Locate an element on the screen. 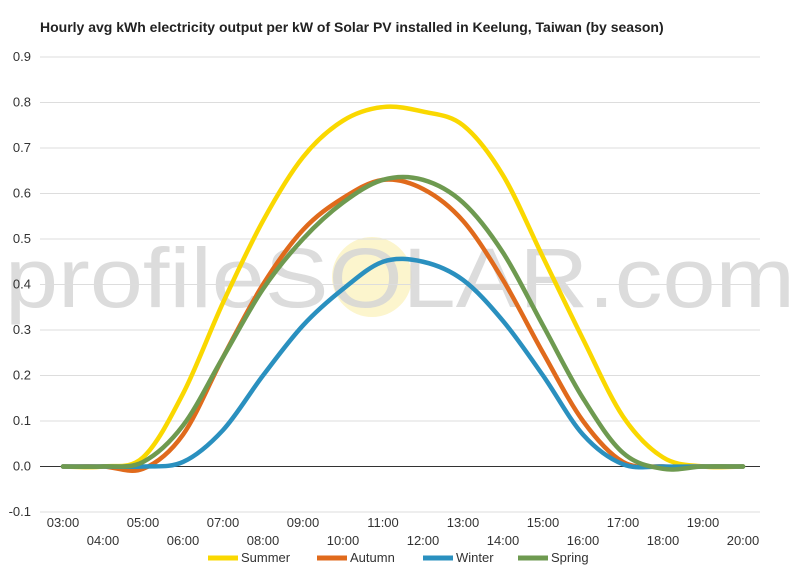  y-axis-ticks: 0.9 0.8 0.7 0.6 0.5 0.4 0.3 0.2 0.1 0.0 -0.1 is located at coordinates (20, 284).